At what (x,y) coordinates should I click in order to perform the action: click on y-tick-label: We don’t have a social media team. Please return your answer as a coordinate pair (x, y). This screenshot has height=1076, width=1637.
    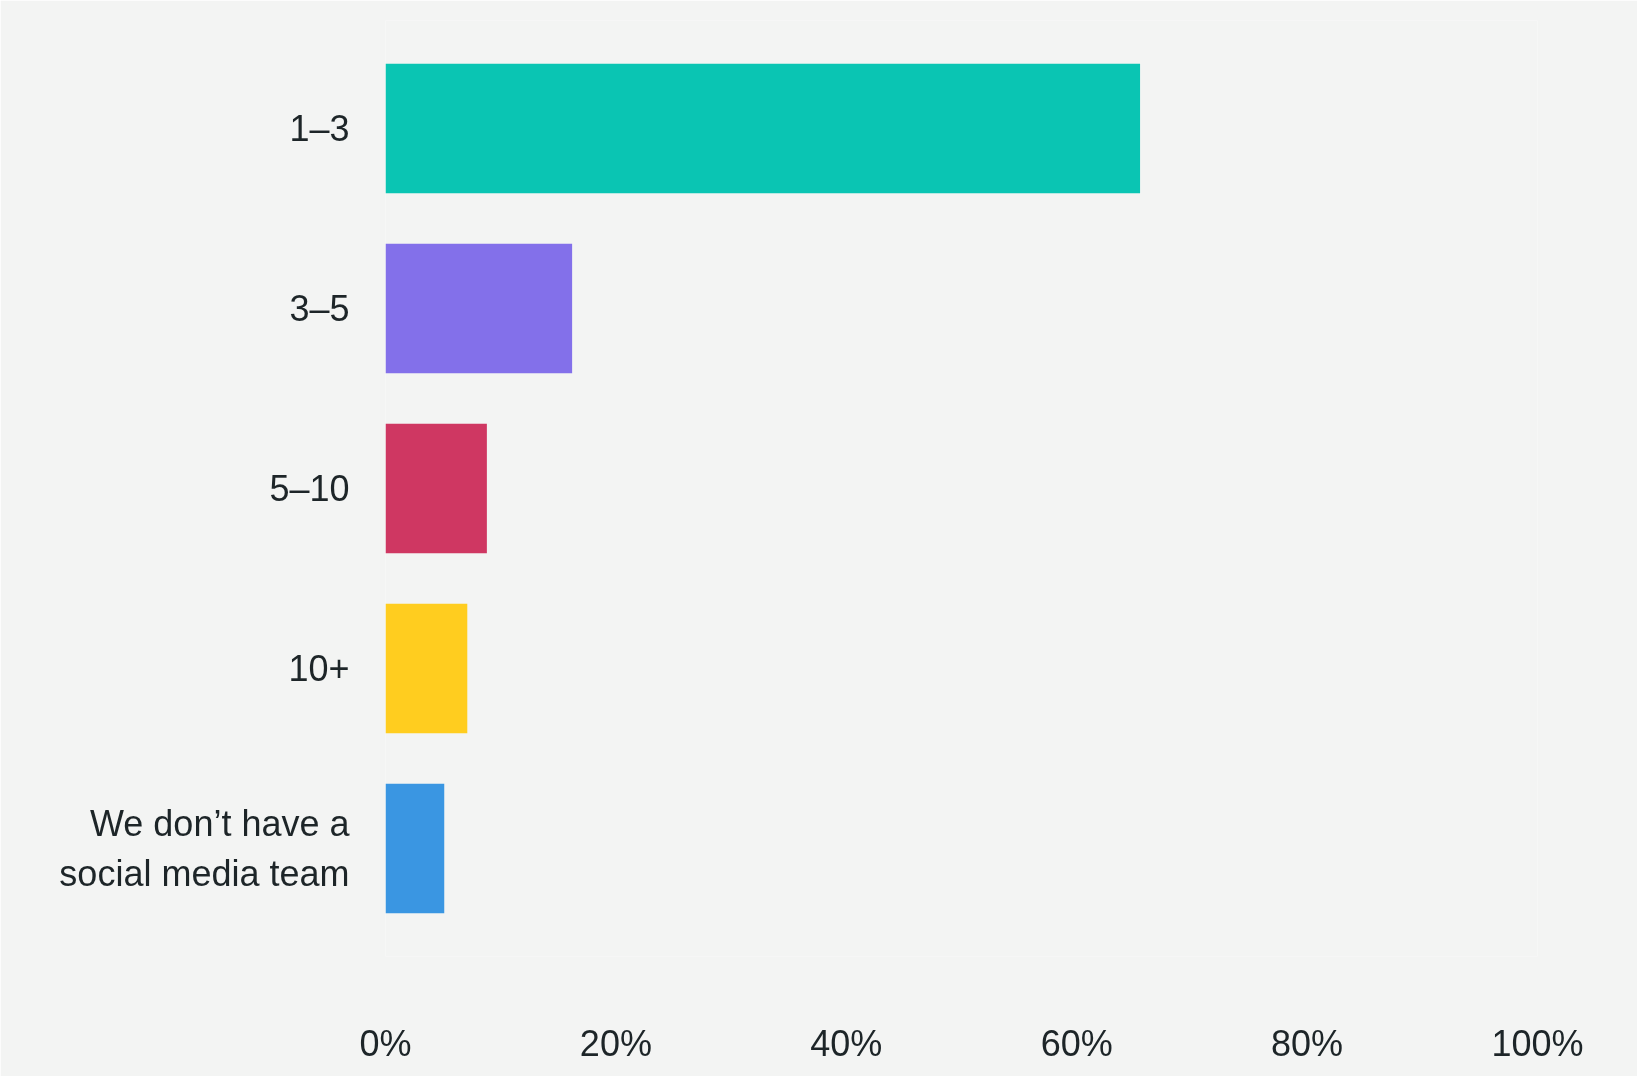
    Looking at the image, I should click on (205, 848).